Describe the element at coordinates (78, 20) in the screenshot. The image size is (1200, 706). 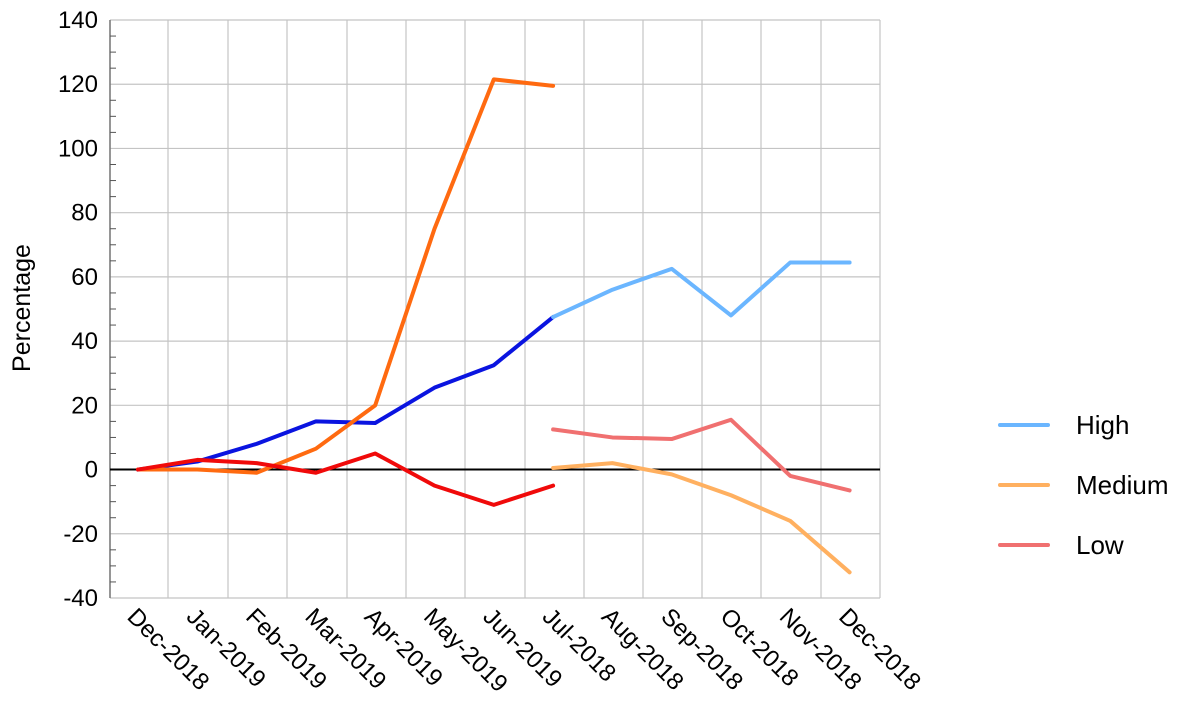
I see `y-tick-label: 140` at that location.